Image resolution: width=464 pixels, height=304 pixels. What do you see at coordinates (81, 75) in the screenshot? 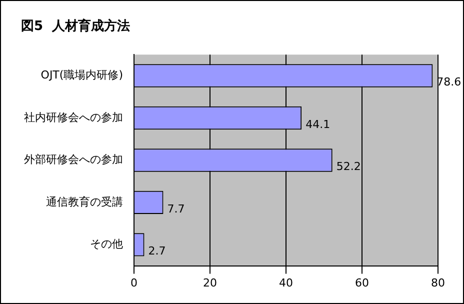
I see `y-tick-label: OJT(職場内研修)` at bounding box center [81, 75].